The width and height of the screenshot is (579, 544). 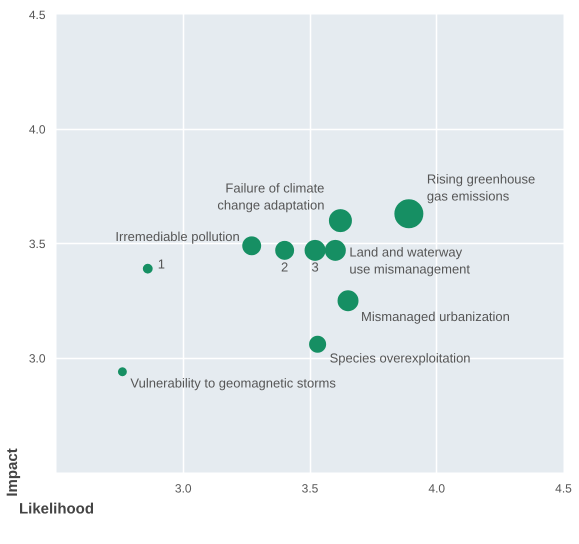 What do you see at coordinates (435, 316) in the screenshot?
I see `annotation: Mismanaged urbanization` at bounding box center [435, 316].